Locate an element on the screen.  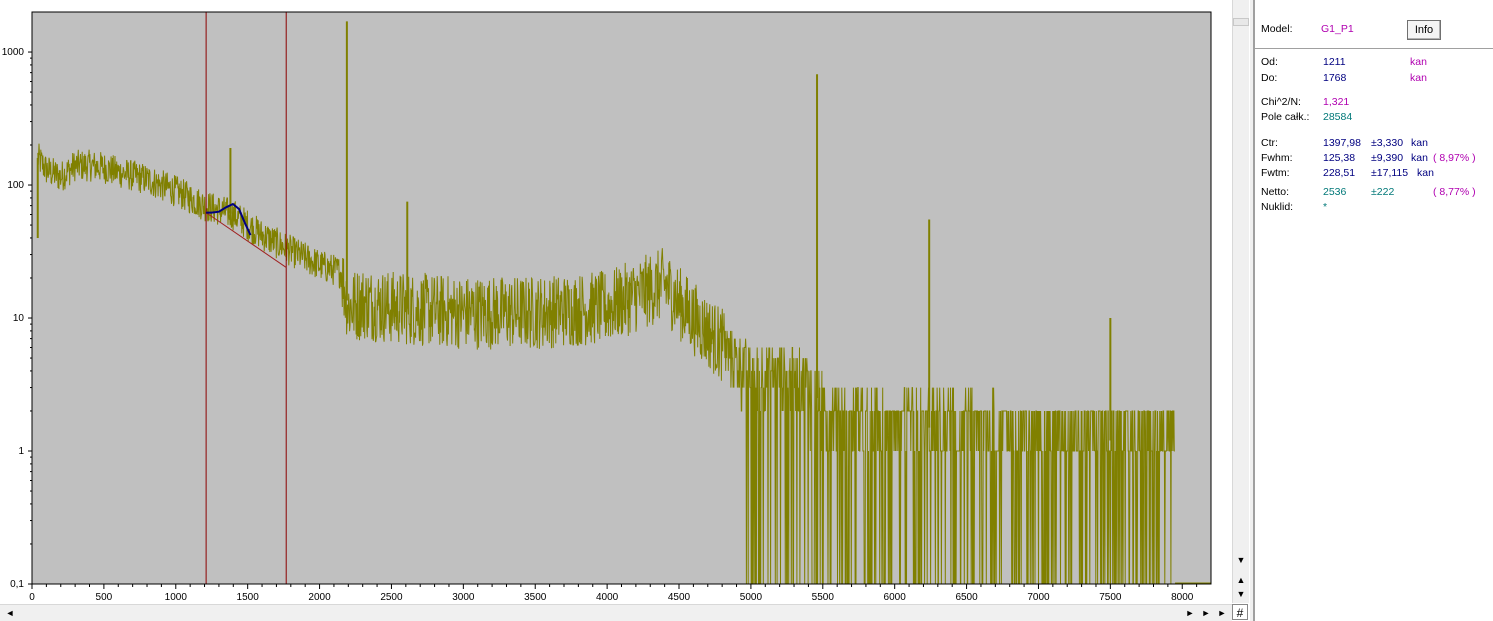
nuklid-label: Nuklid: is located at coordinates (1277, 207).